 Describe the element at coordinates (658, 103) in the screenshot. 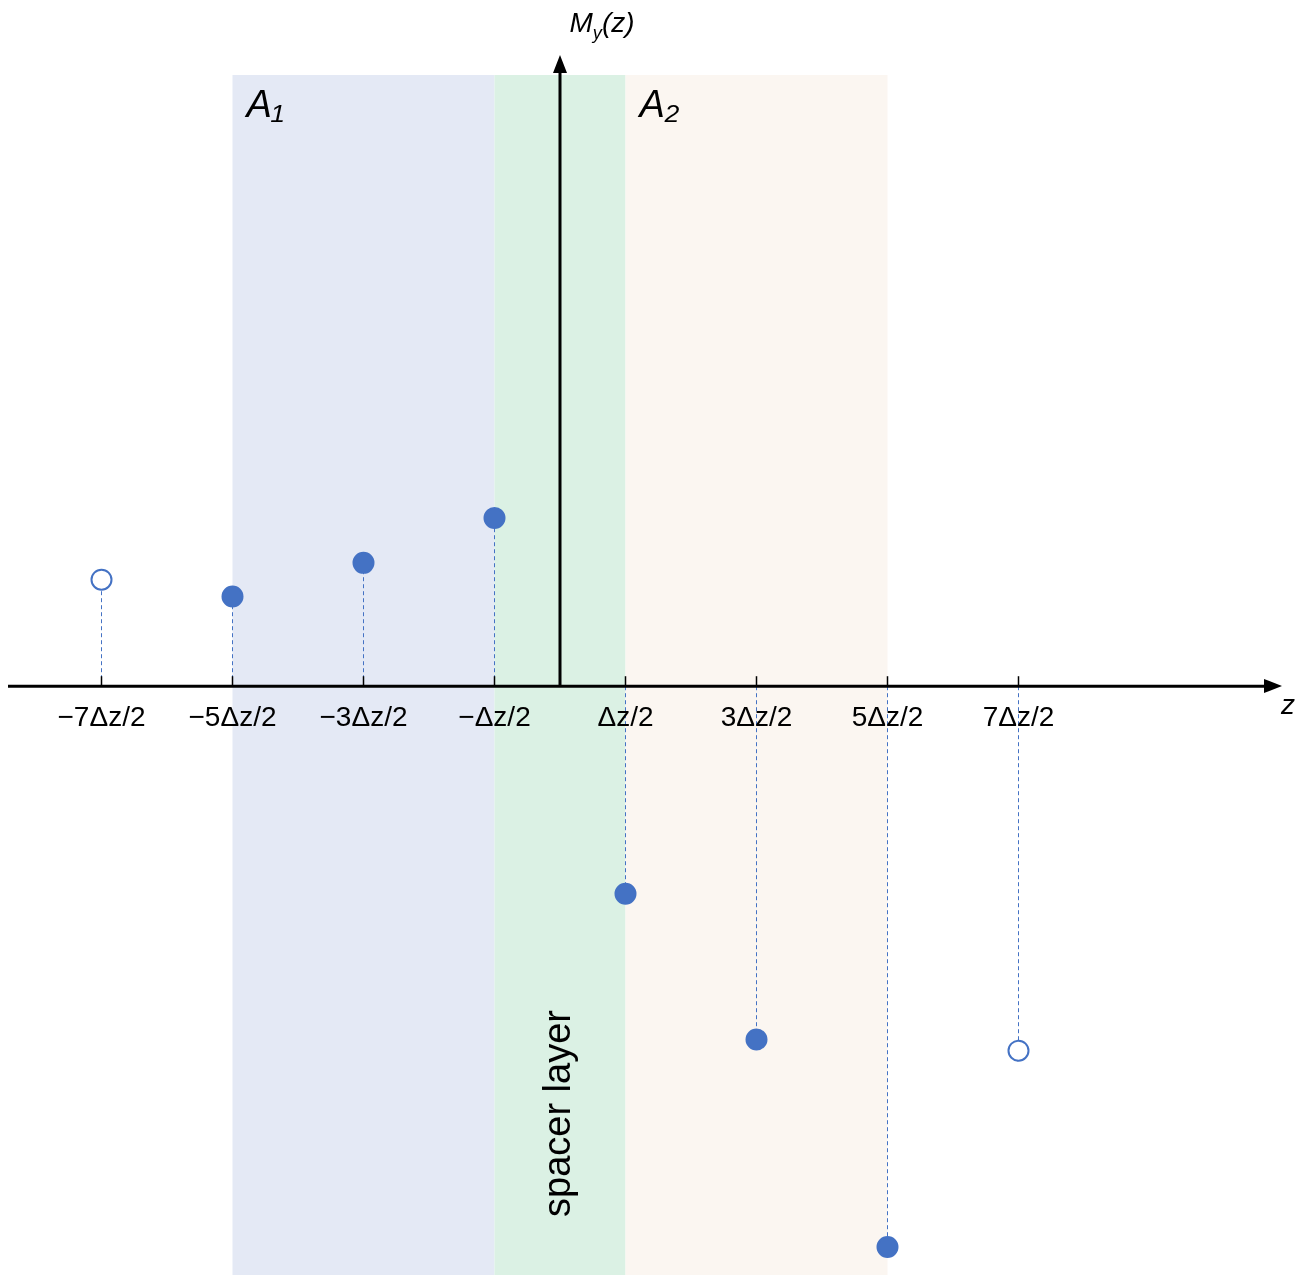

I see `band-label: A₂` at that location.